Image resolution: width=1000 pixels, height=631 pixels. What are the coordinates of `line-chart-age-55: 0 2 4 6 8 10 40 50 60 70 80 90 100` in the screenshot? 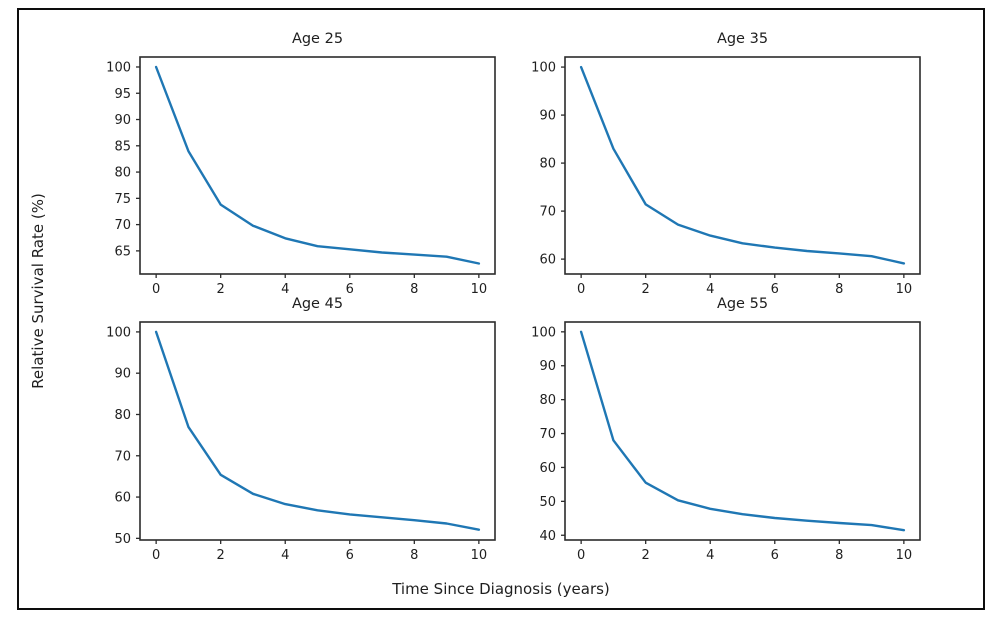 It's located at (726, 442).